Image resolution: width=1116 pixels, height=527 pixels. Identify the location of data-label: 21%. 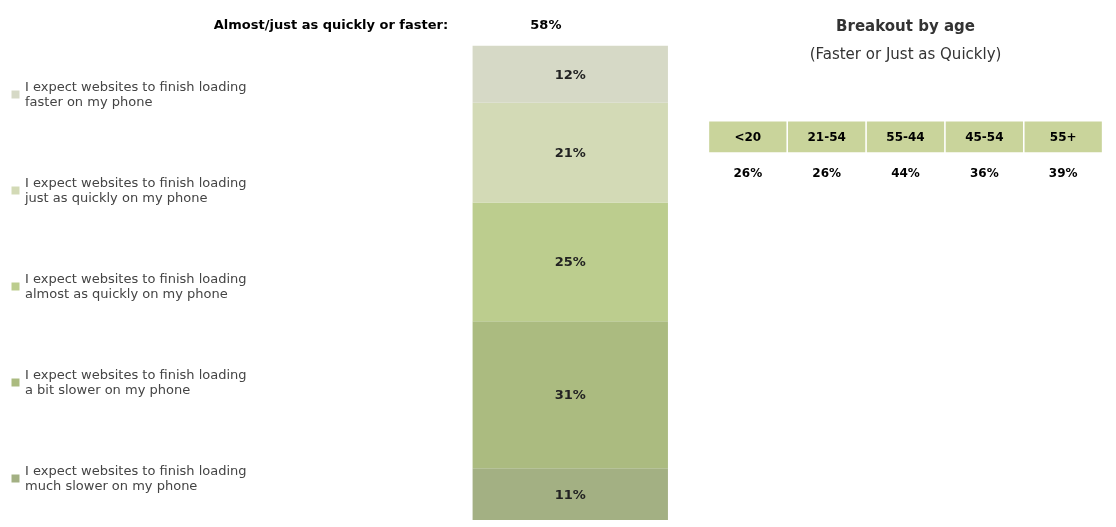
(570, 153).